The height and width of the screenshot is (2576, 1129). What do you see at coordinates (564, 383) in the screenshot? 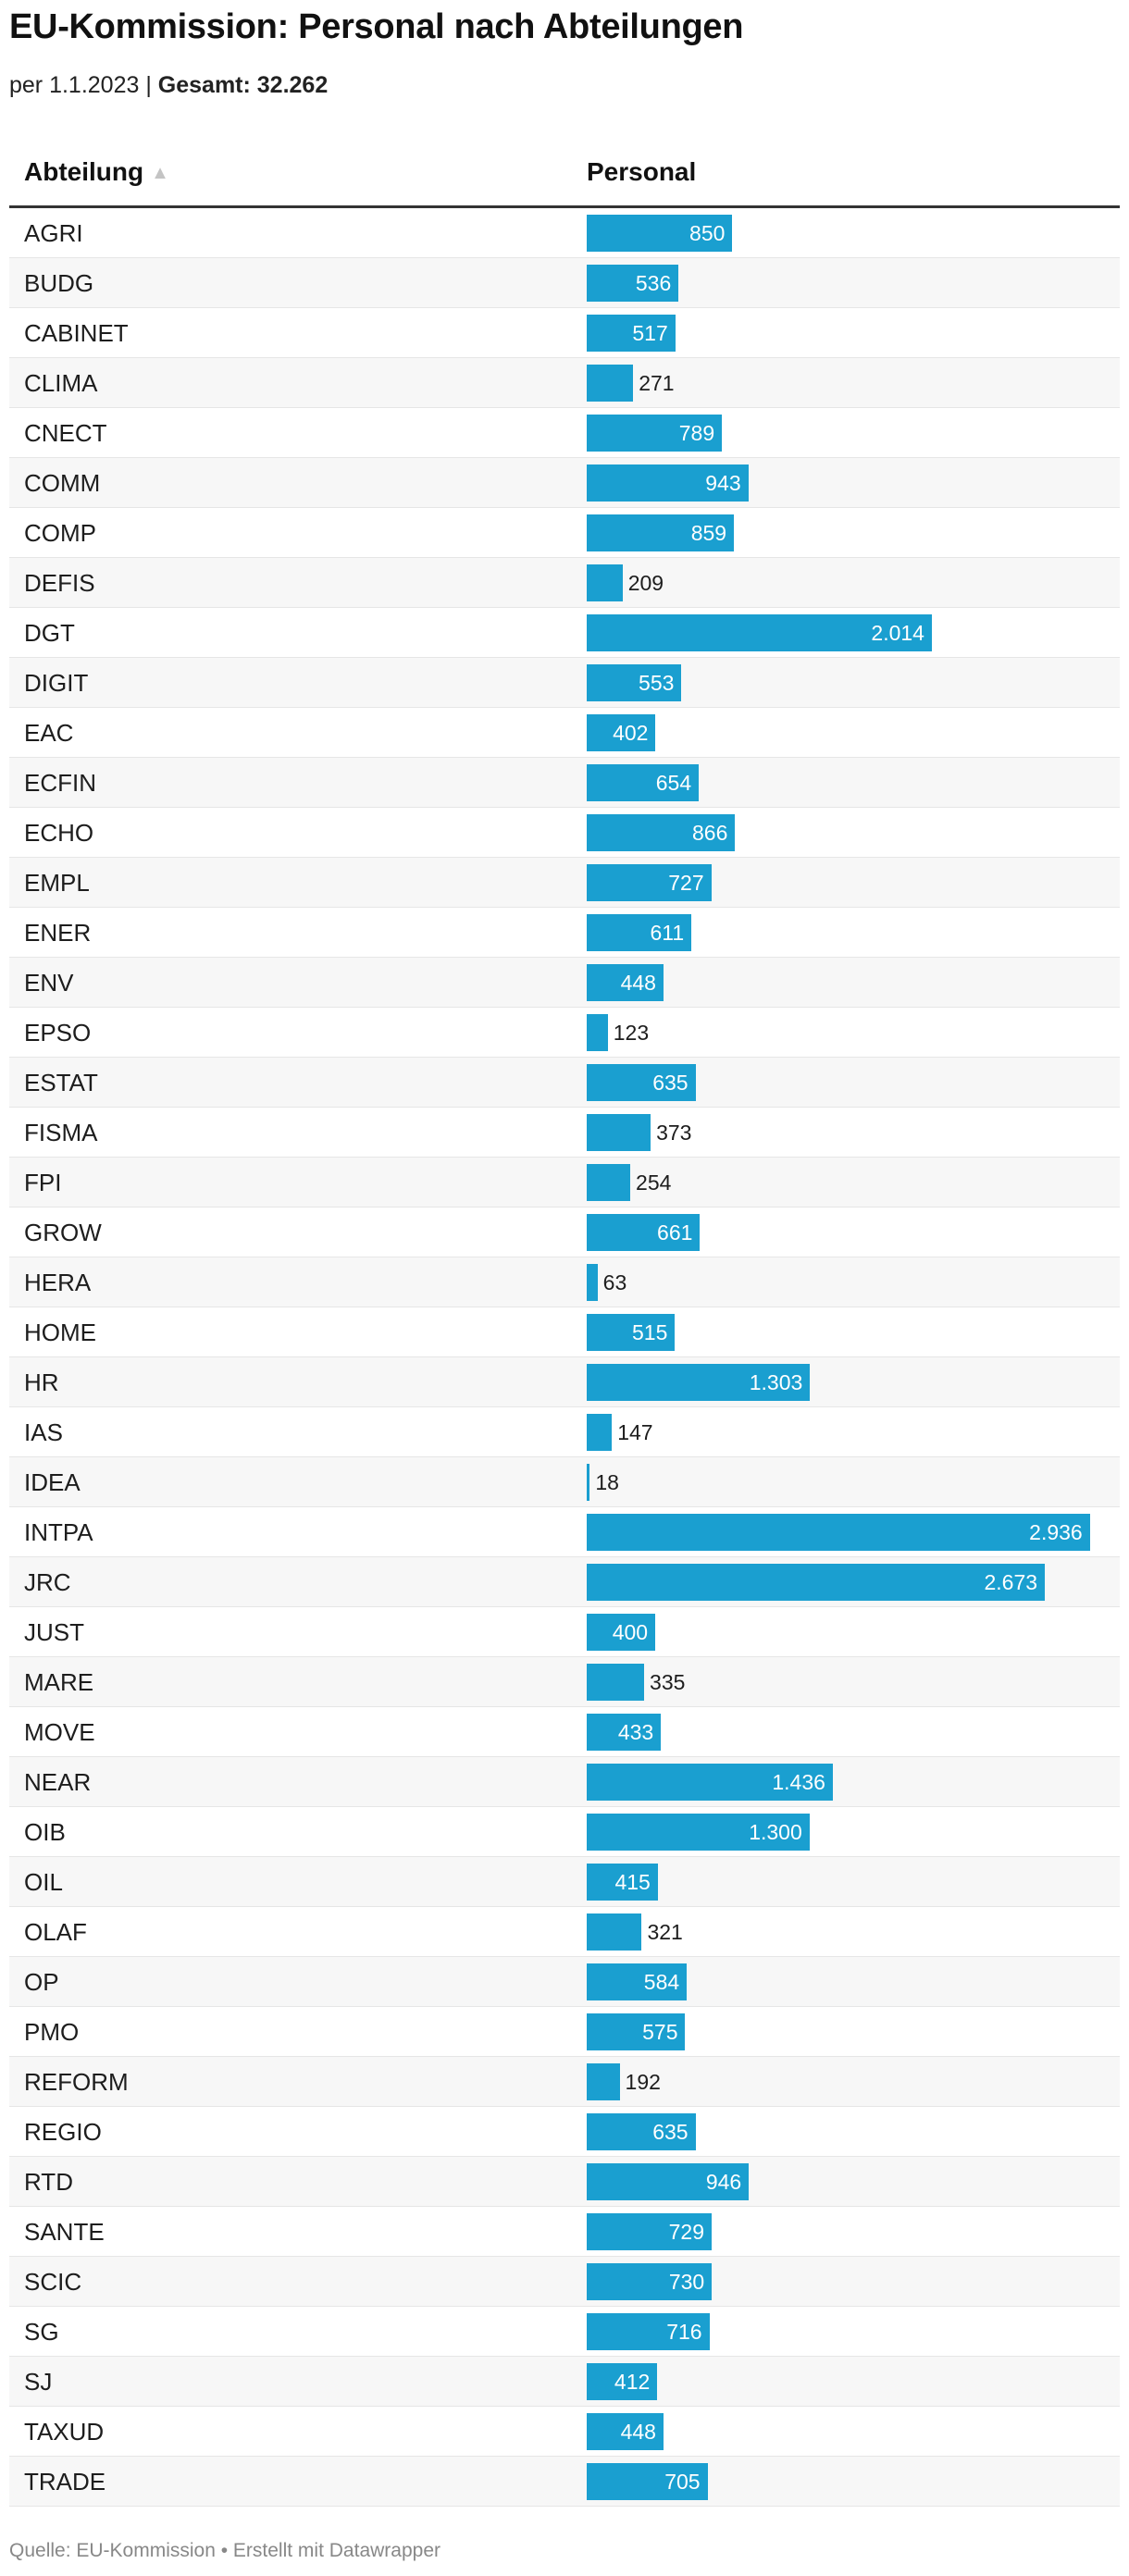
I see `table-row: CLIMA 271` at bounding box center [564, 383].